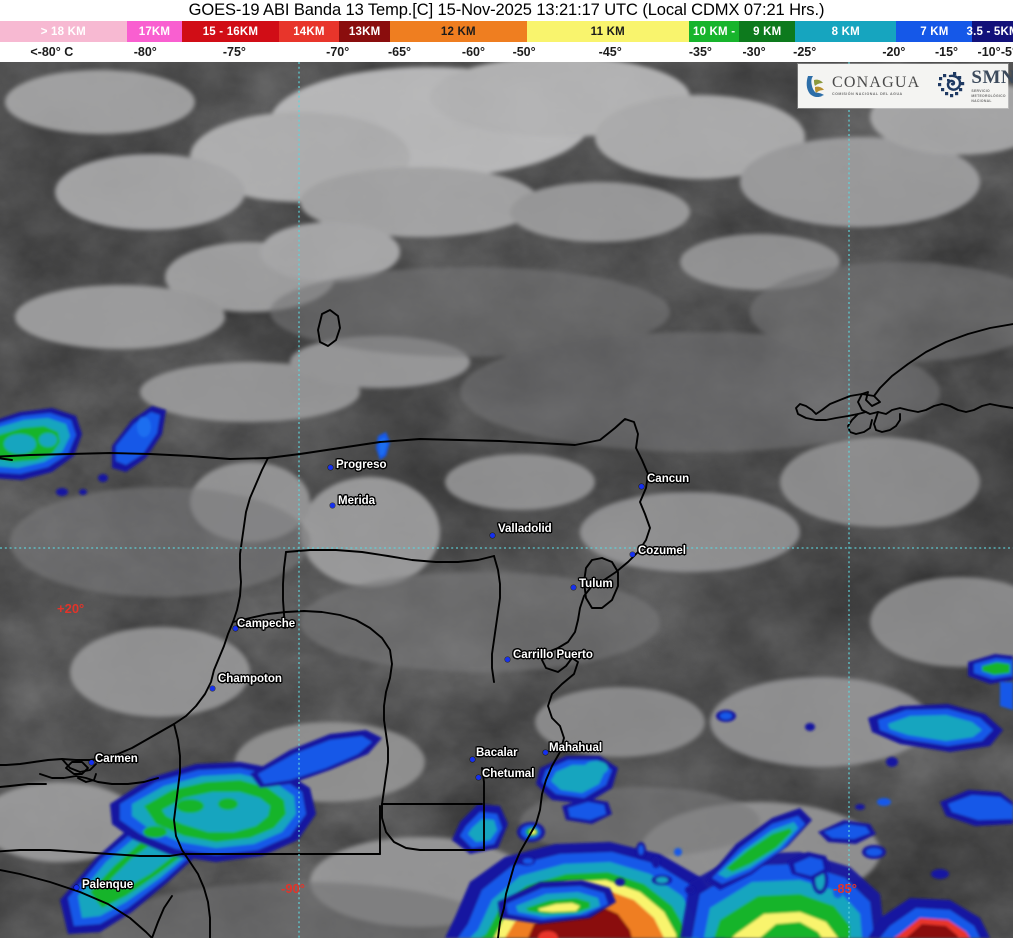  Describe the element at coordinates (988, 96) in the screenshot. I see `smn-subtitle: SERVICIO METEOROLÓGICO NACIONAL` at that location.